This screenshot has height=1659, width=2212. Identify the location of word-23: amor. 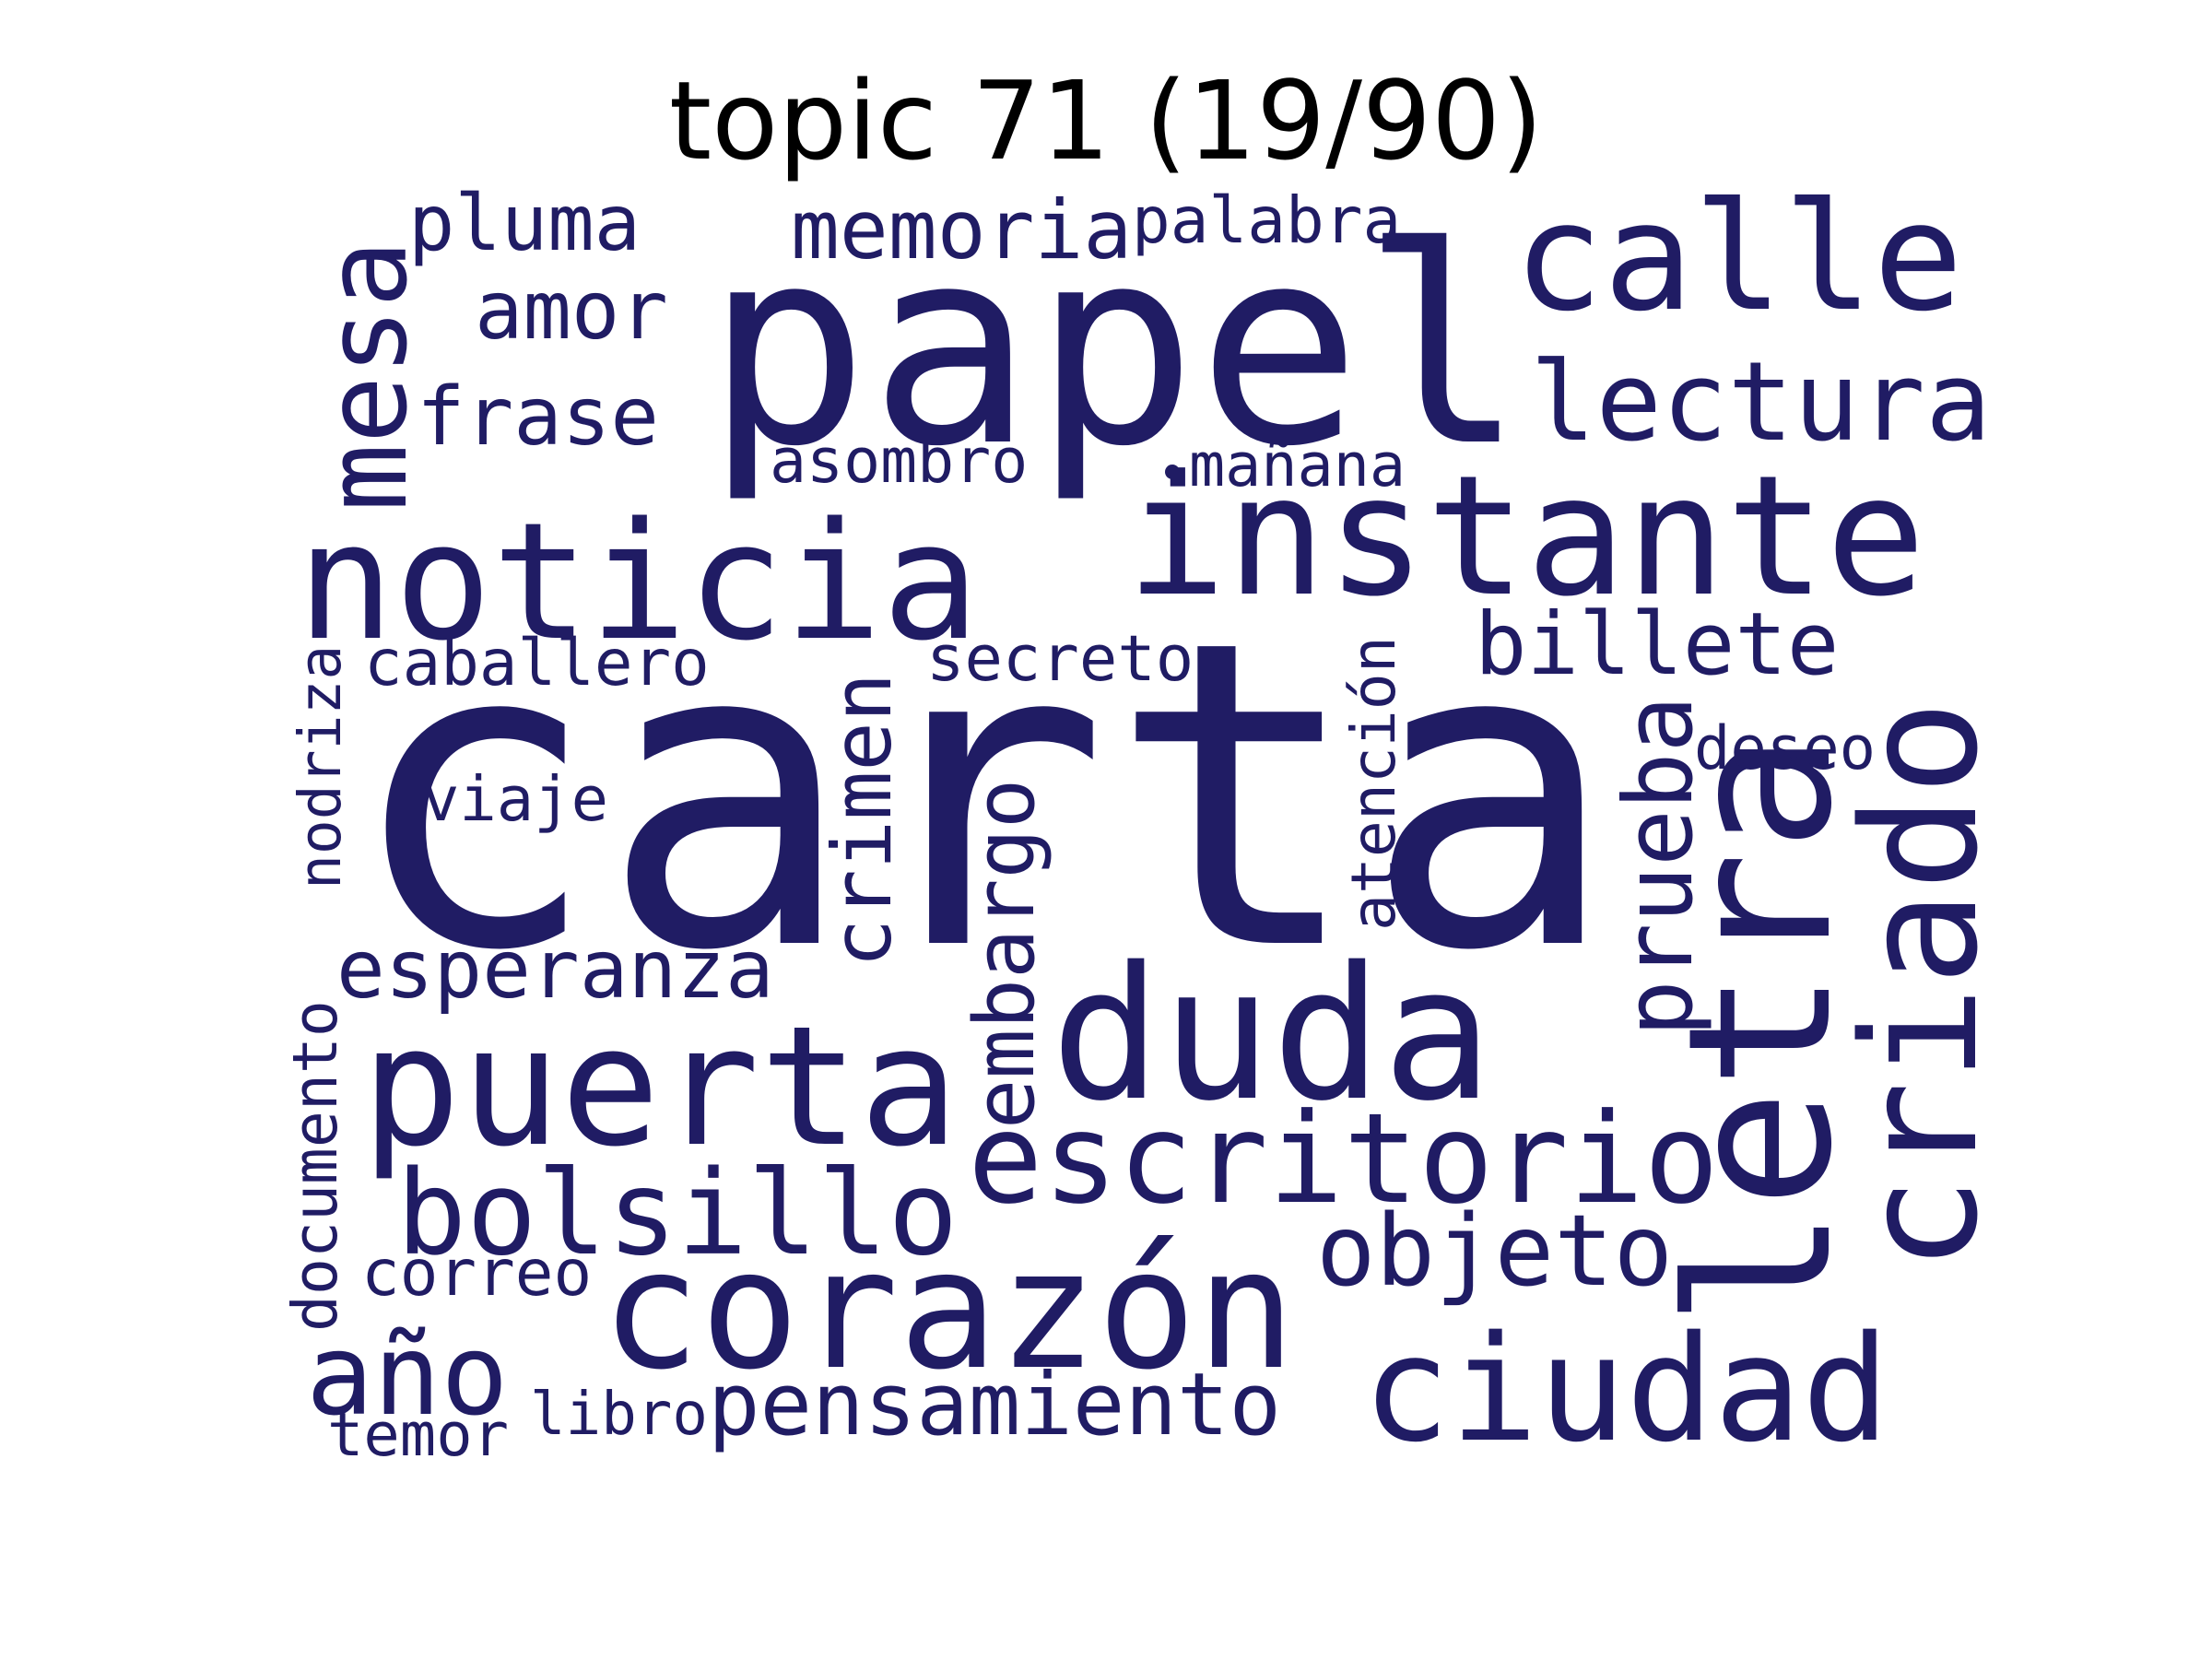
(571, 311).